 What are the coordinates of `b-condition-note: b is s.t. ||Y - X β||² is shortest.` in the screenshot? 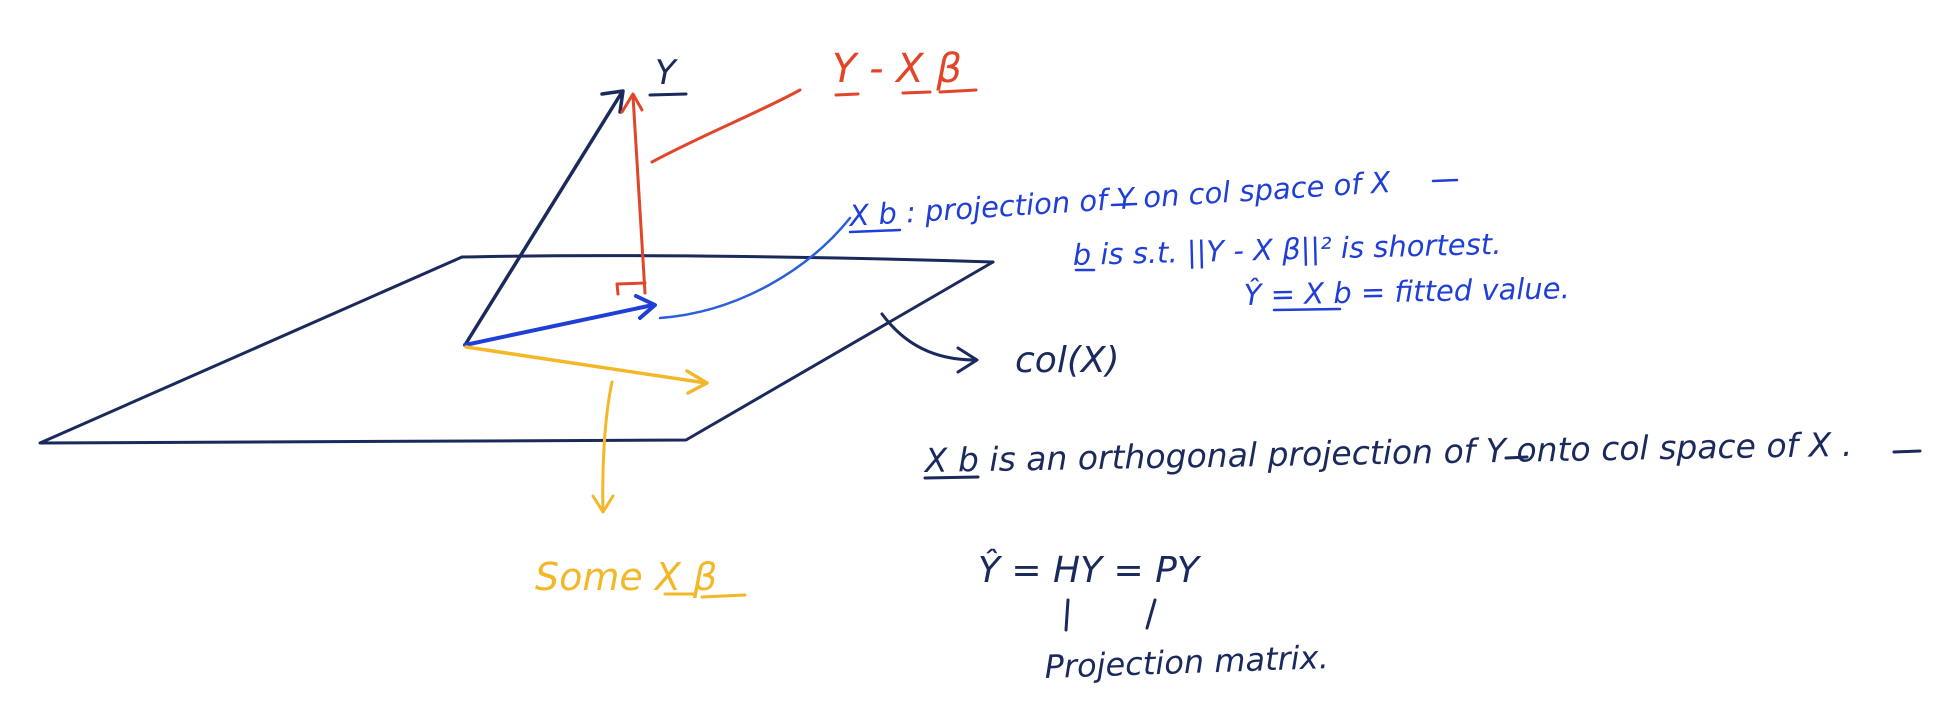 It's located at (1286, 249).